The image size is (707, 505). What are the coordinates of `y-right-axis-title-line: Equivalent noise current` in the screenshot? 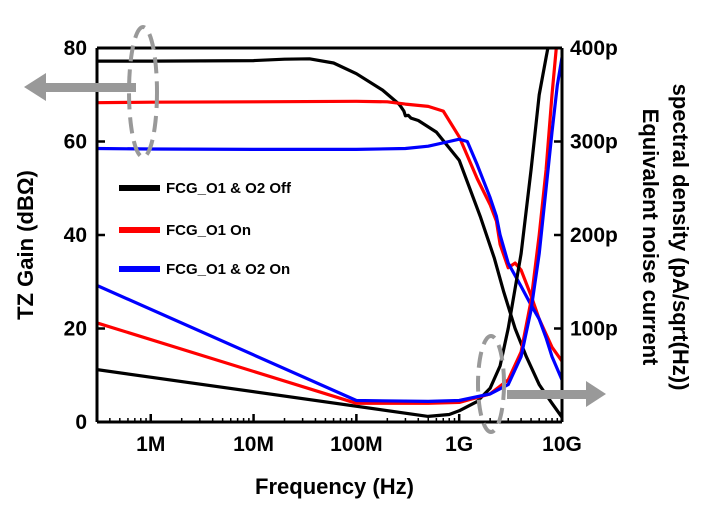 It's located at (650, 237).